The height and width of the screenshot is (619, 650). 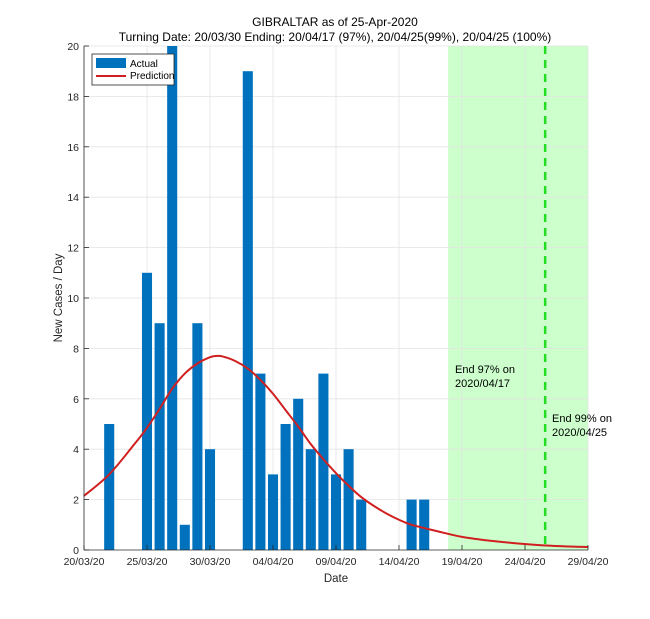 I want to click on legend-label-actual: Actual, so click(x=144, y=64).